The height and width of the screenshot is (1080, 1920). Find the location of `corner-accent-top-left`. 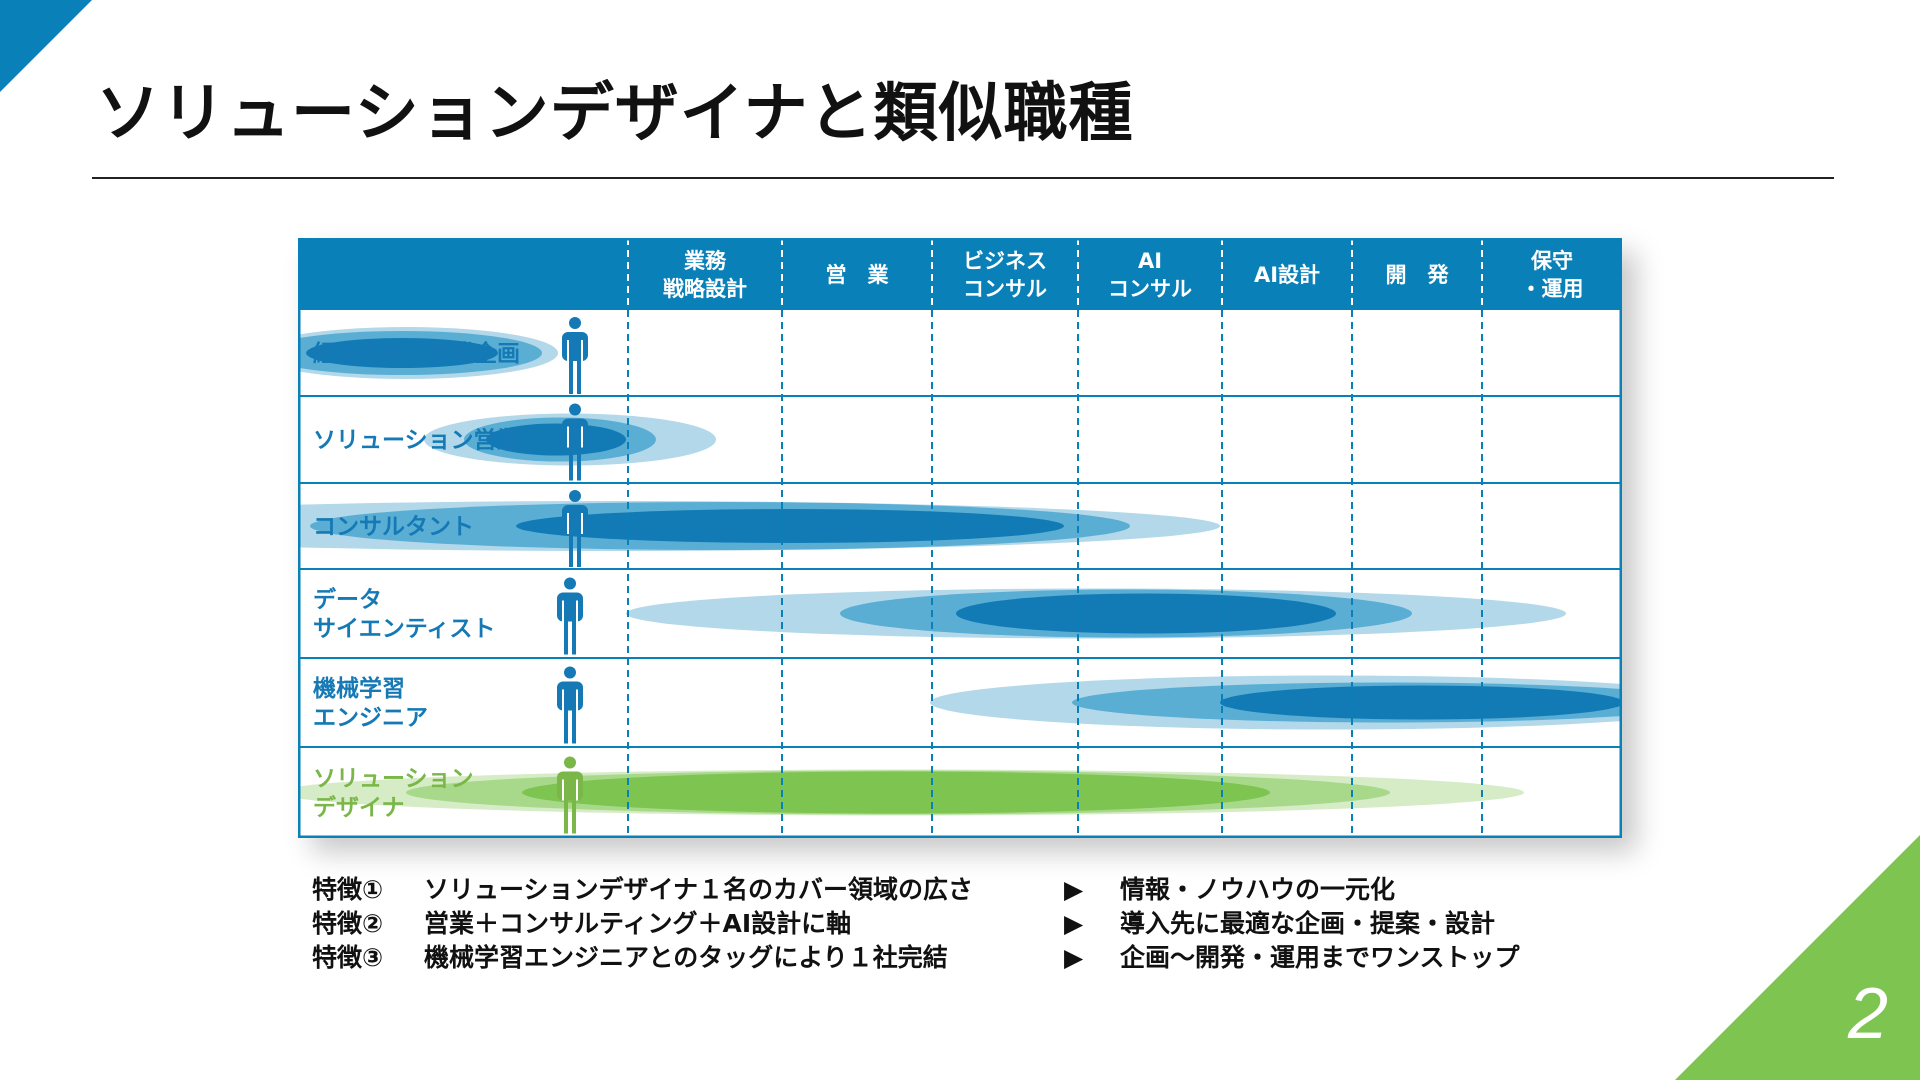

corner-accent-top-left is located at coordinates (46, 46).